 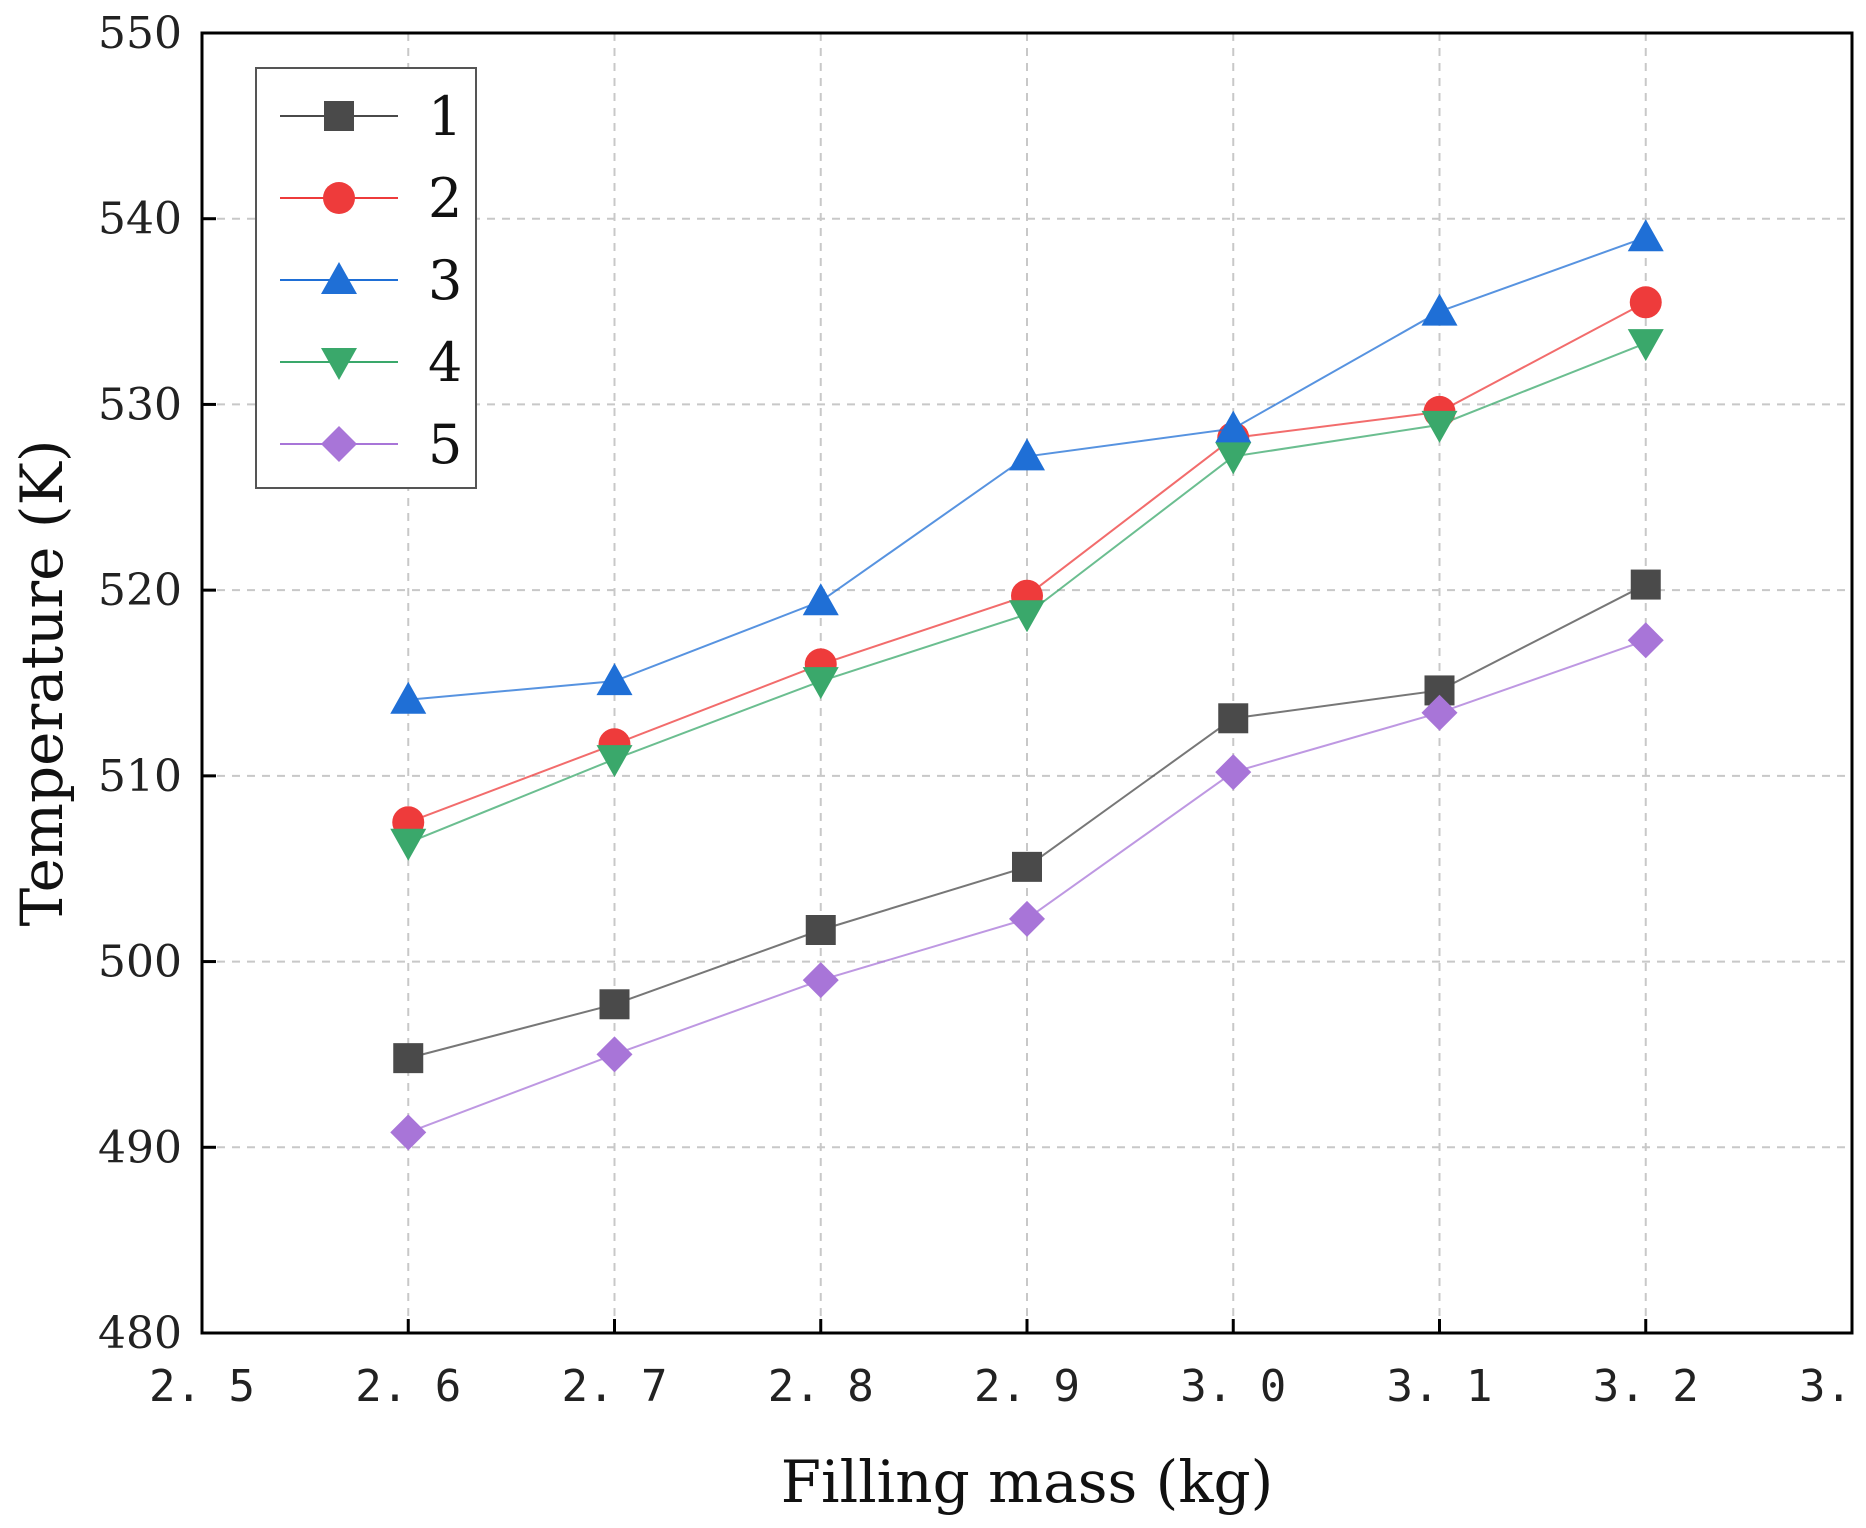 I want to click on y-tick-label: 540, so click(x=140, y=219).